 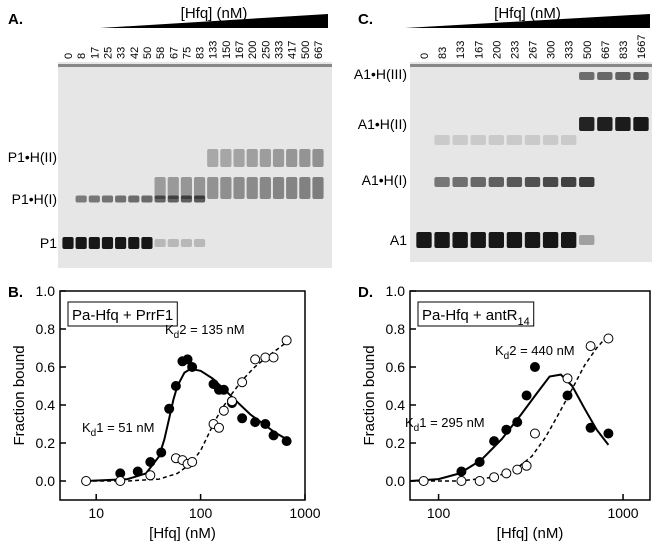 What do you see at coordinates (531, 65) in the screenshot?
I see `gel-well-line` at bounding box center [531, 65].